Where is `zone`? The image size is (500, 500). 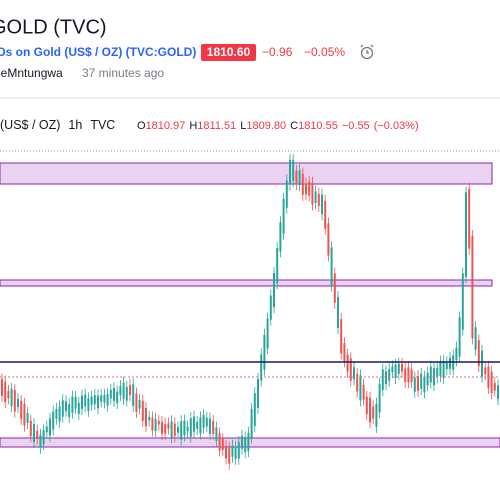
zone is located at coordinates (246, 173).